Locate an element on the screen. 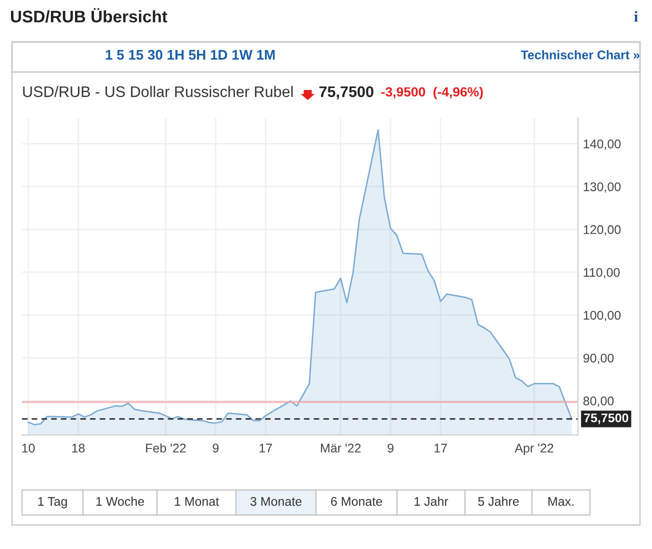 This screenshot has height=549, width=652. text: 1 Tag is located at coordinates (52, 502).